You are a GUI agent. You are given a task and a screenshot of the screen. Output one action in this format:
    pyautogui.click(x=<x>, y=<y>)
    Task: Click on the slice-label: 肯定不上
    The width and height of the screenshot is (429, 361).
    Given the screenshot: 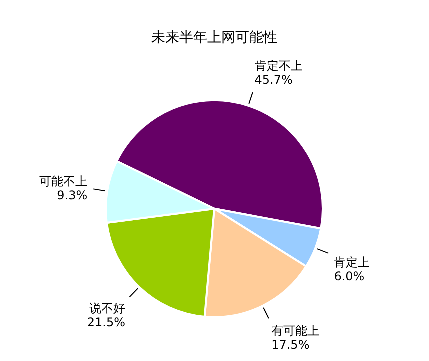 What is the action you would take?
    pyautogui.click(x=278, y=65)
    